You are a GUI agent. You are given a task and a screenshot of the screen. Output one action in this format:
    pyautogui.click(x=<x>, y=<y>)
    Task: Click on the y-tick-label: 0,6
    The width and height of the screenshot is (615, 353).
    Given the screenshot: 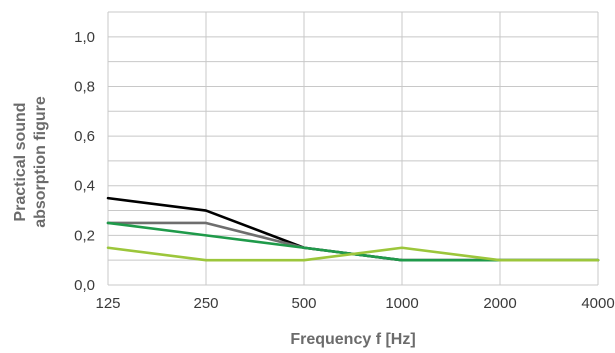 What is the action you would take?
    pyautogui.click(x=84, y=136)
    